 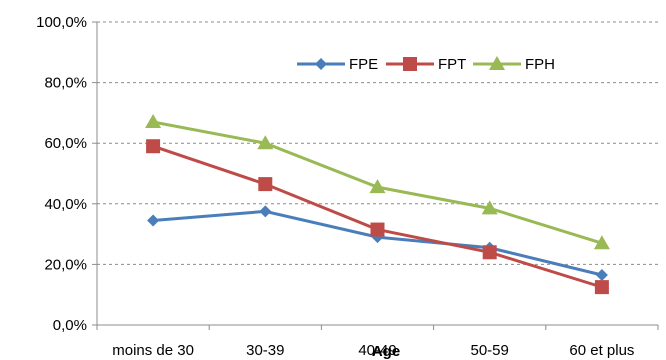 What do you see at coordinates (65, 204) in the screenshot?
I see `y-tick-label: 40,0%` at bounding box center [65, 204].